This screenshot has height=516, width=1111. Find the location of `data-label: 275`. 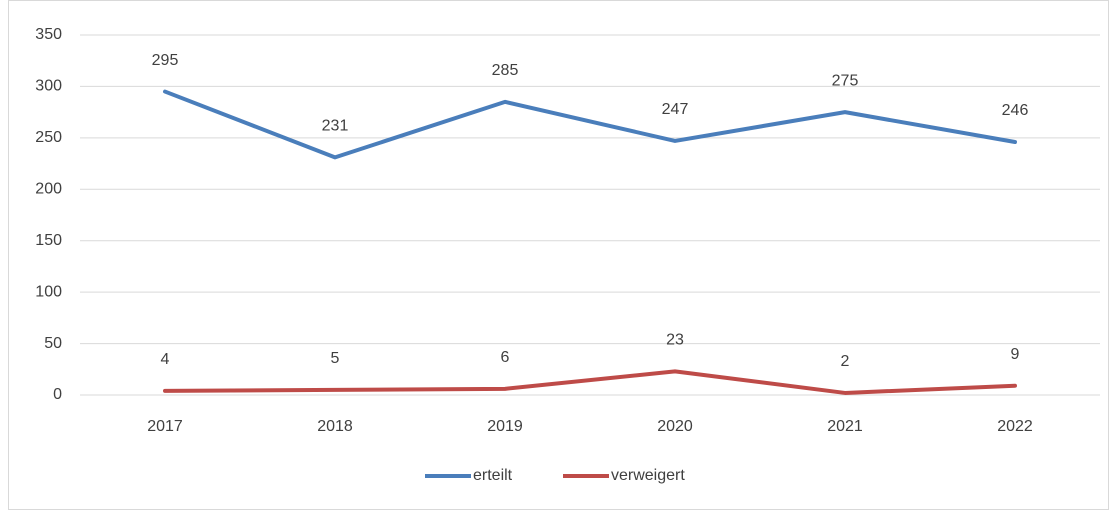

data-label: 275 is located at coordinates (845, 80).